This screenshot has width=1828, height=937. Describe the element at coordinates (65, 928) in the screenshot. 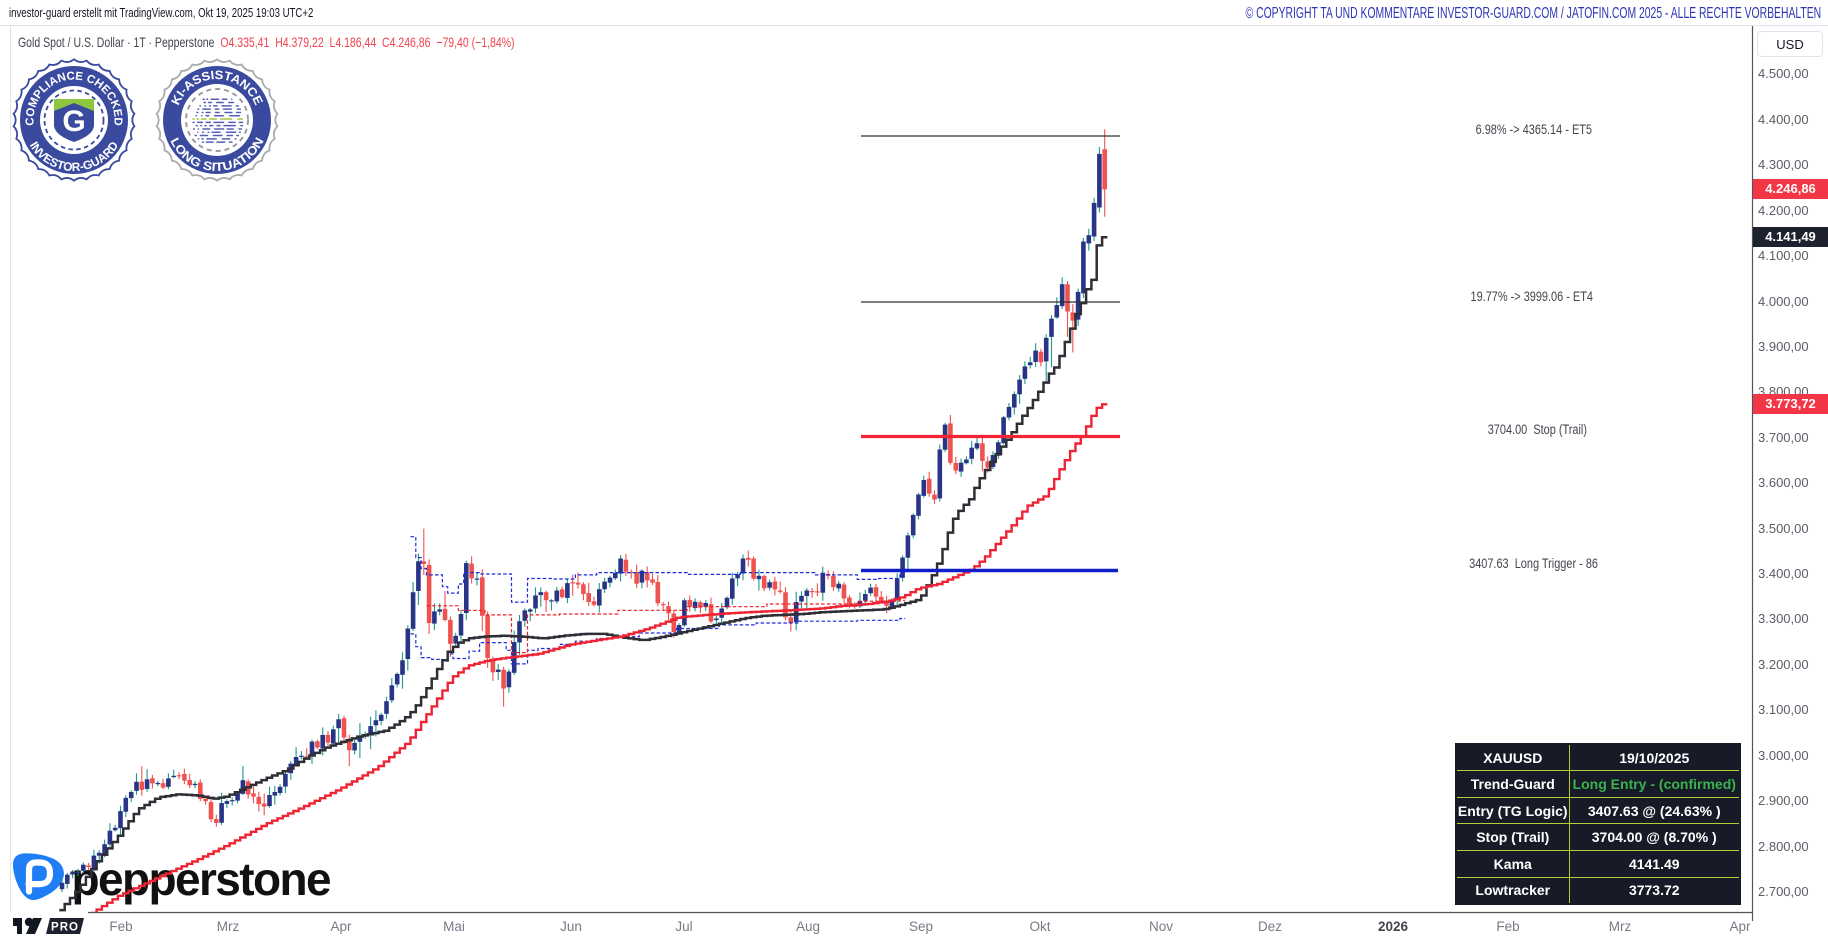

I see `svg-text: PRO` at that location.